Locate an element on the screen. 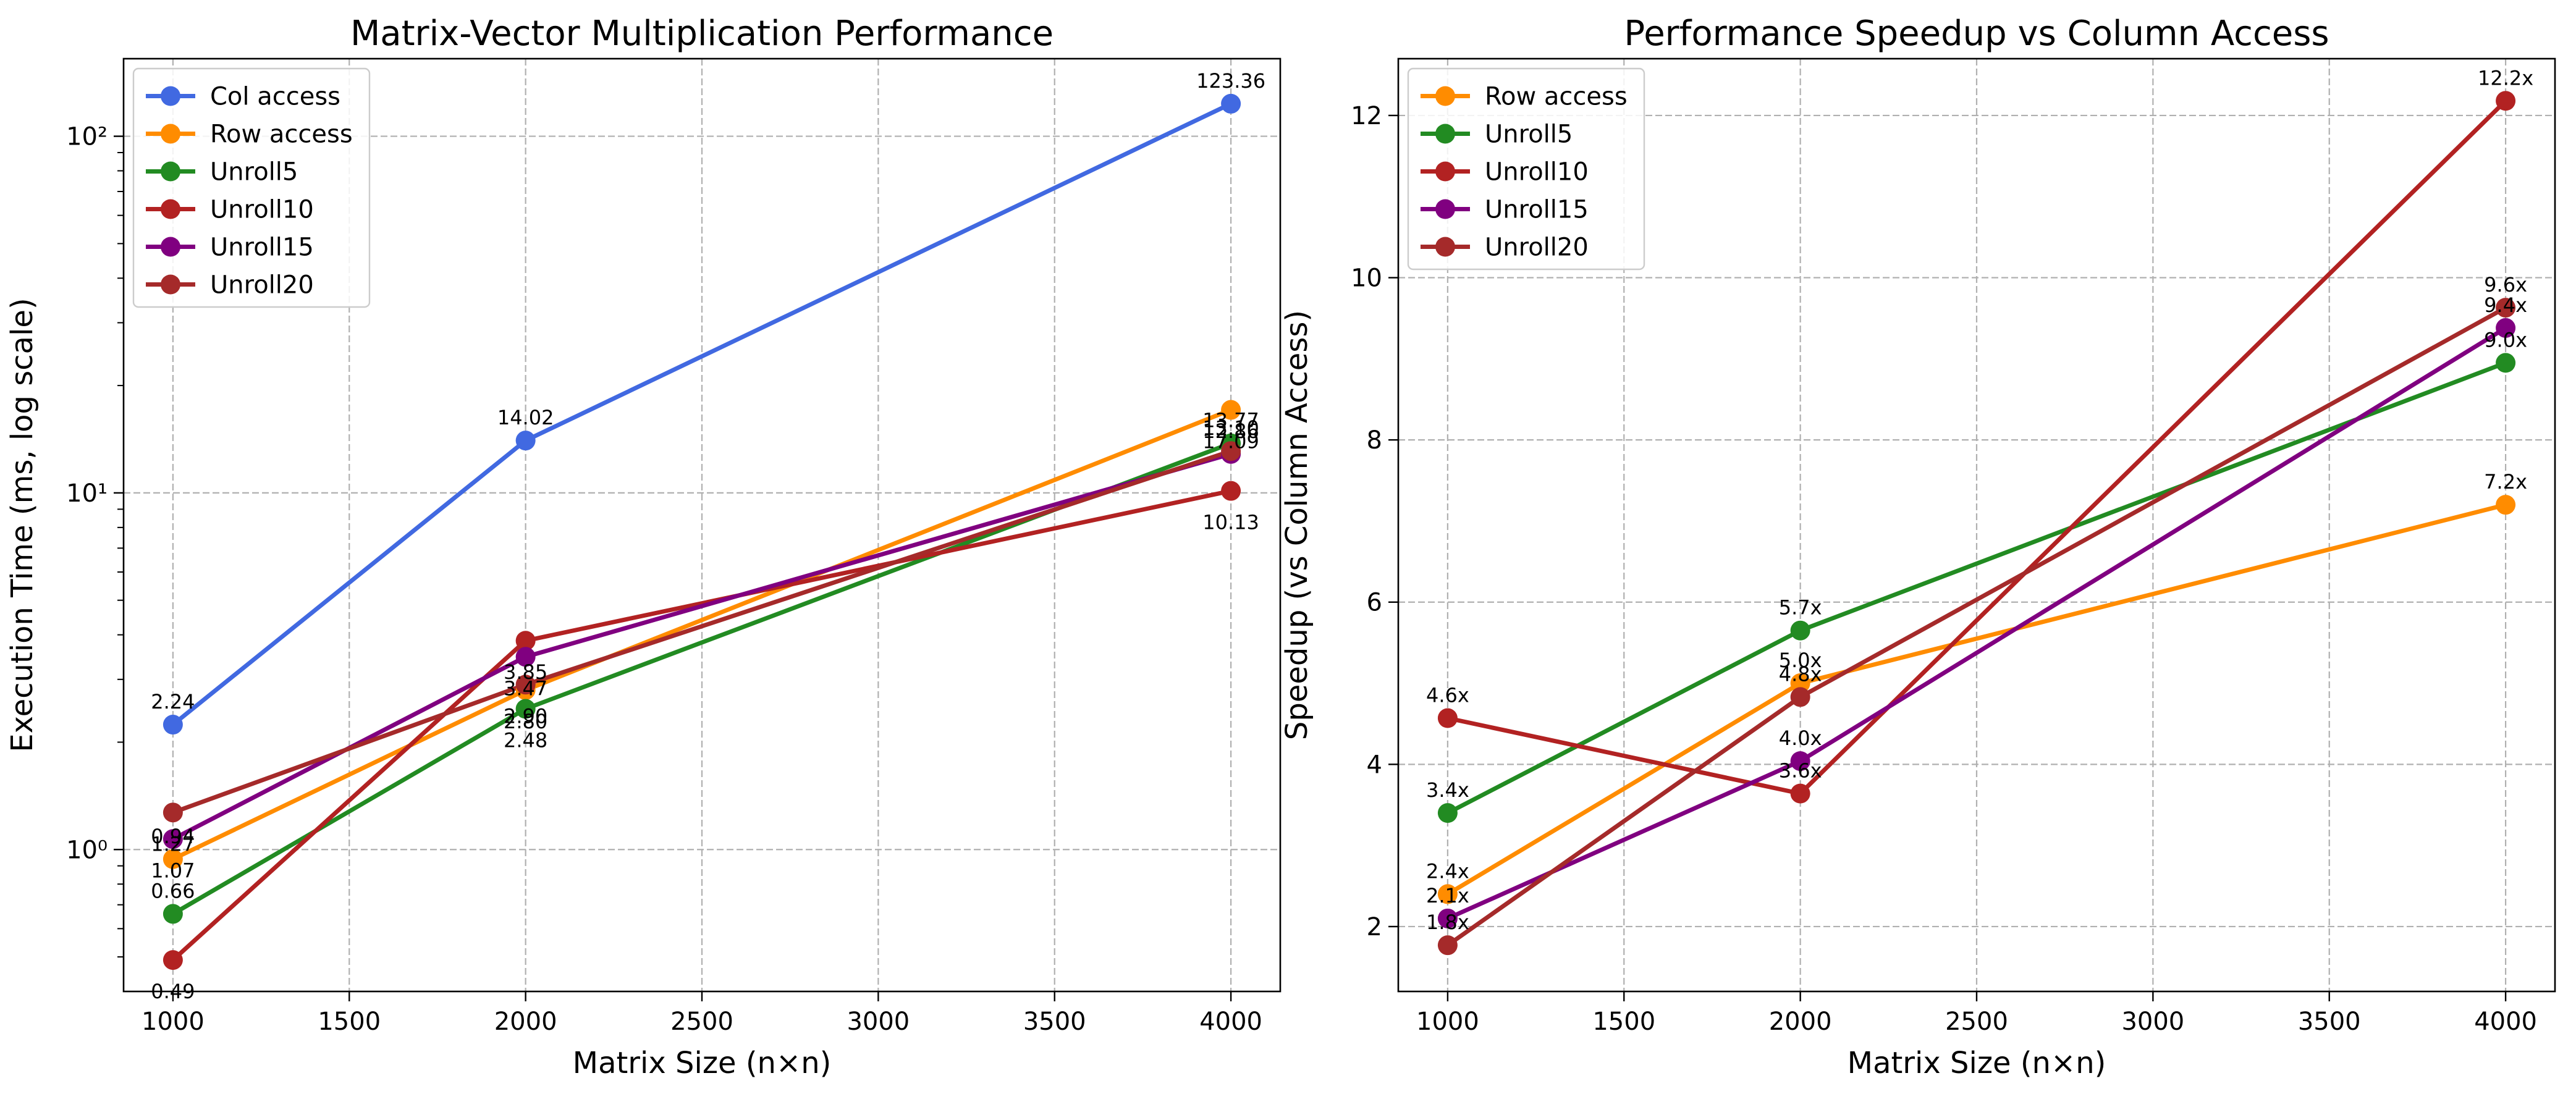 This screenshot has width=2576, height=1094. data-label: 4.0x is located at coordinates (1800, 738).